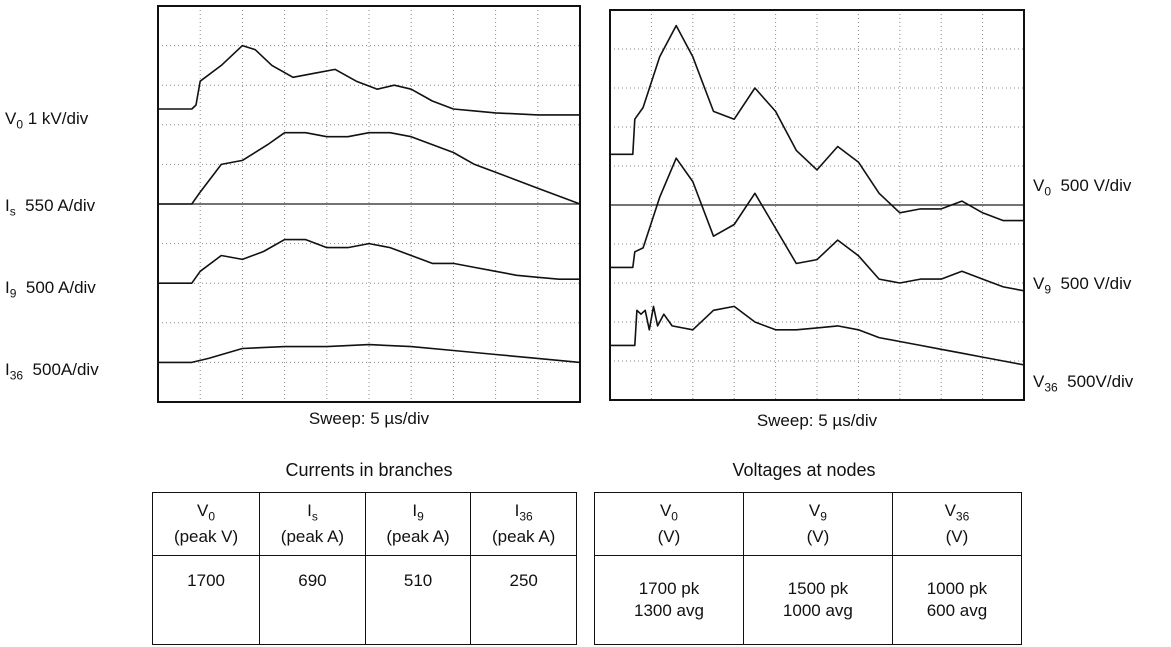 The image size is (1171, 647). Describe the element at coordinates (50, 289) in the screenshot. I see `left-channel-label-i9: I9 500 A/div` at that location.